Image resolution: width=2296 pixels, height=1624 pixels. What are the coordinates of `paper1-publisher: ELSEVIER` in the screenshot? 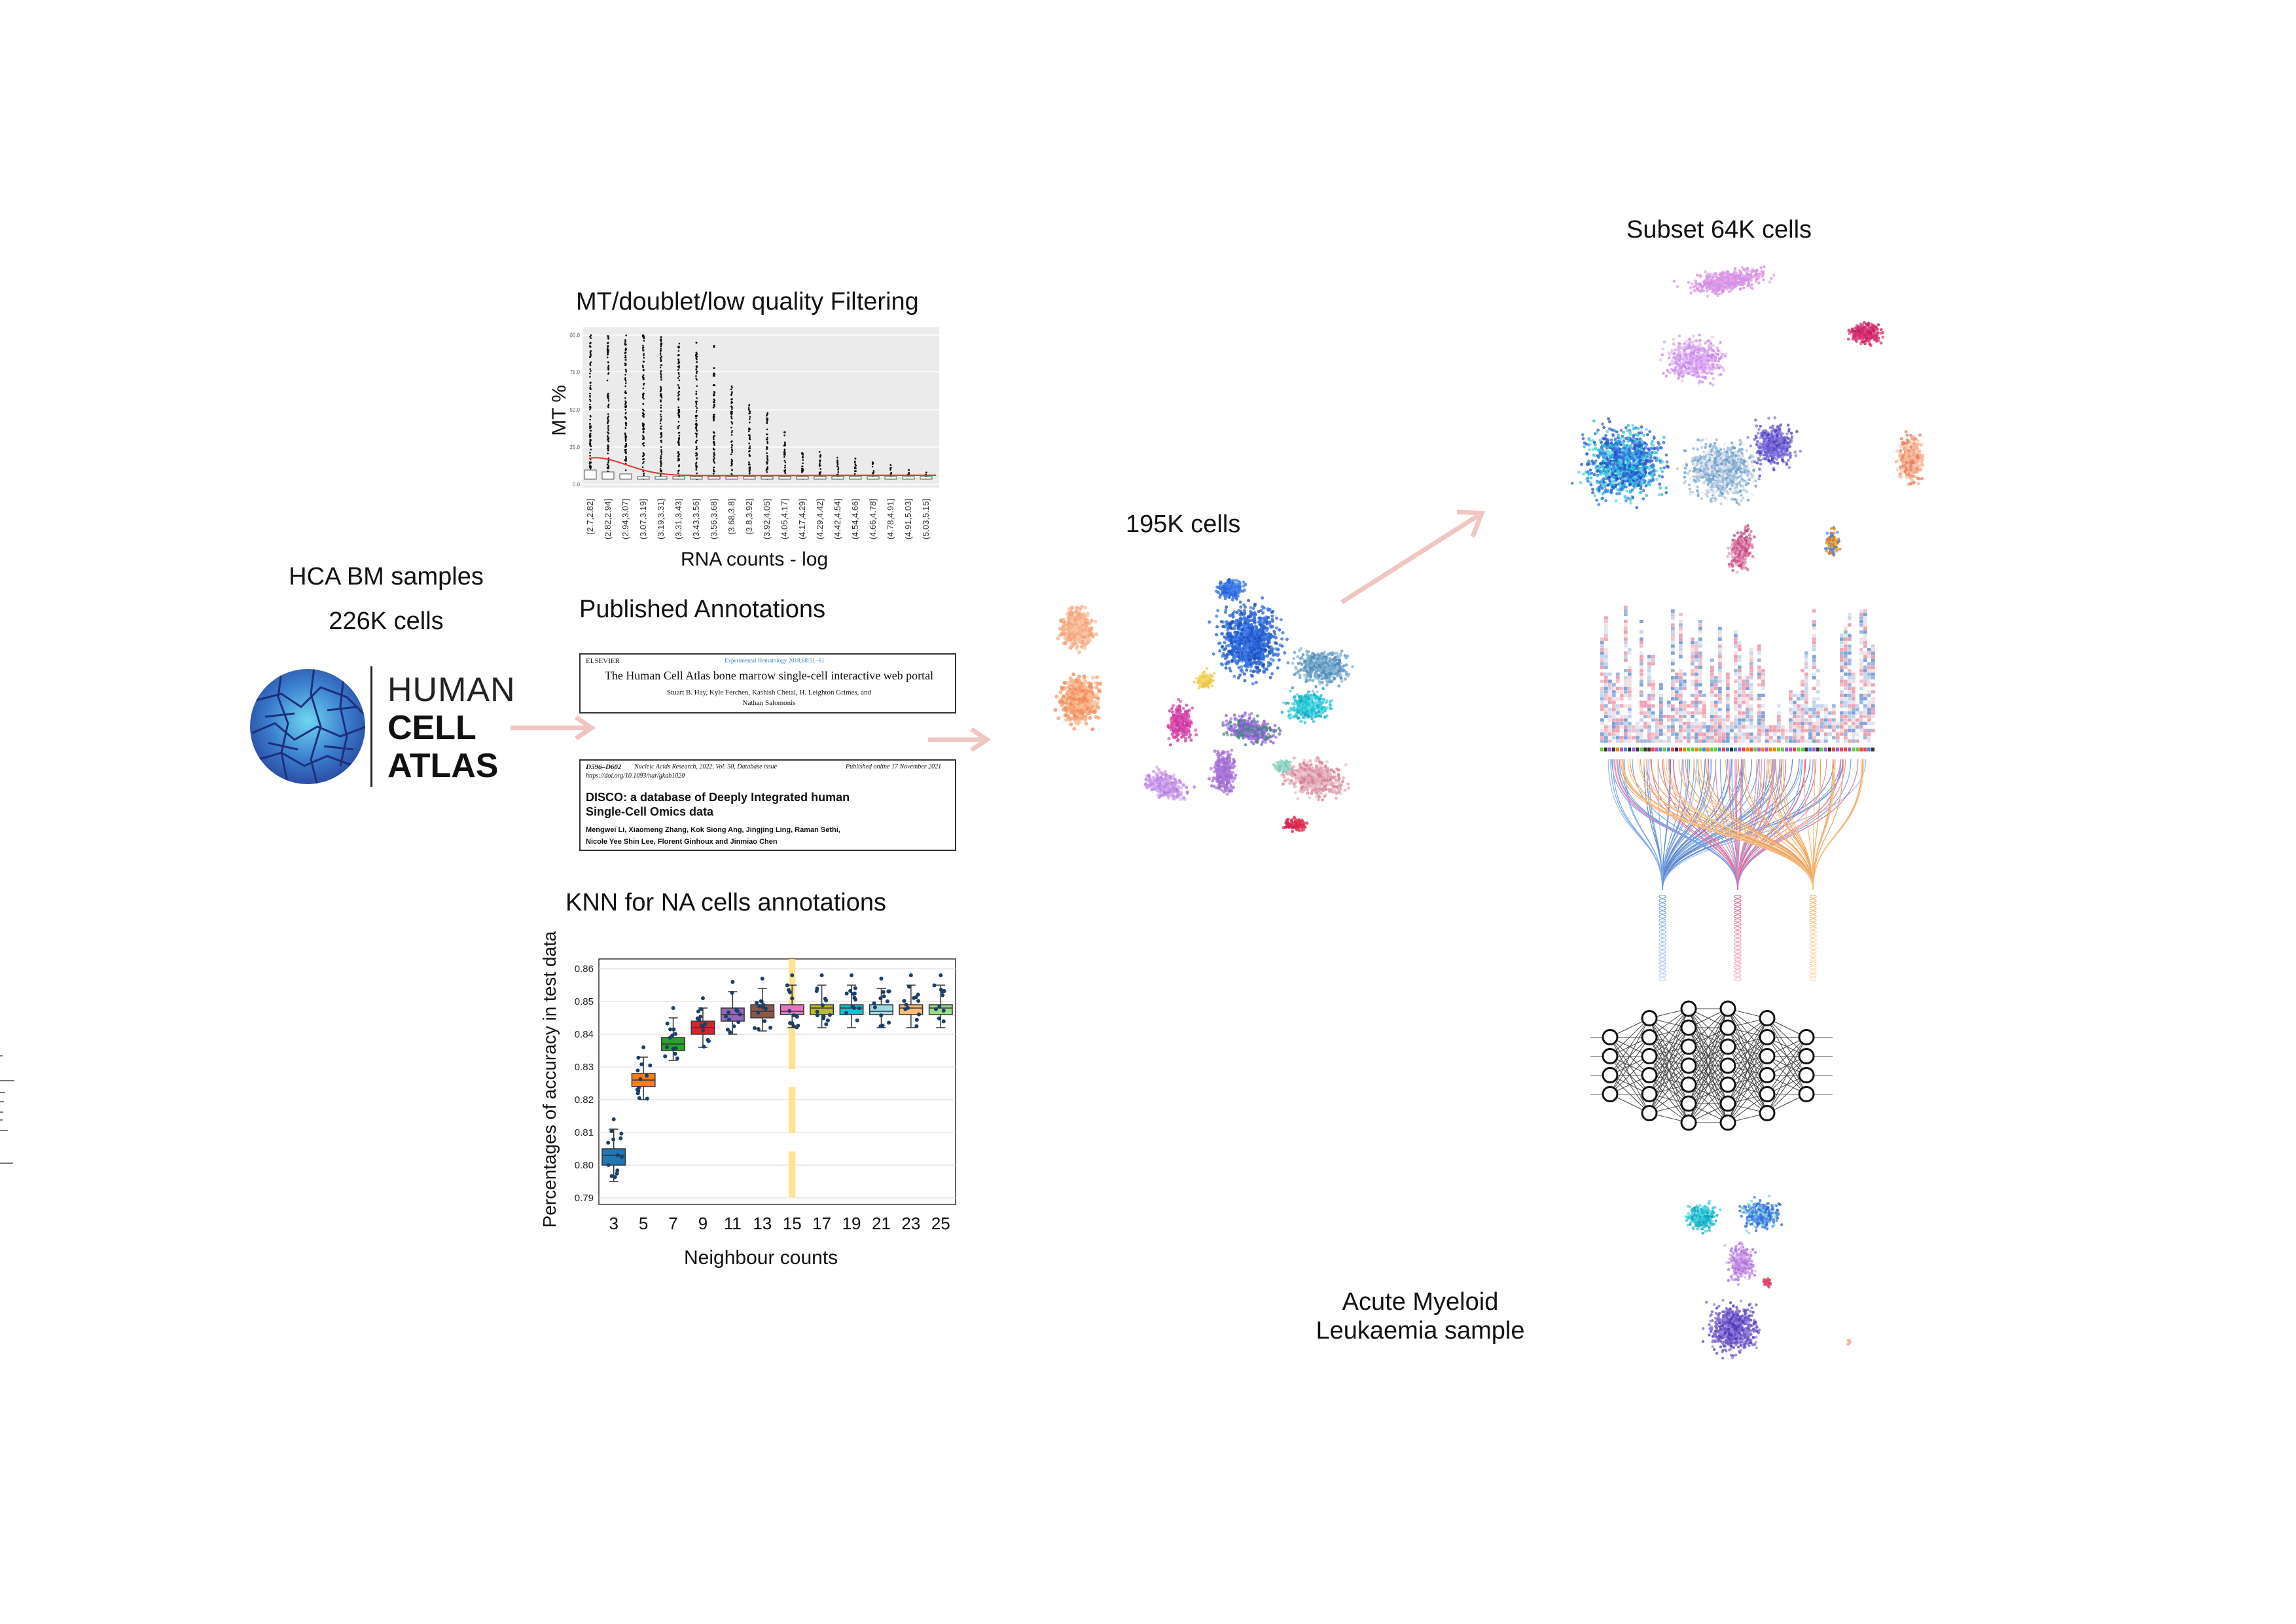 It's located at (603, 661).